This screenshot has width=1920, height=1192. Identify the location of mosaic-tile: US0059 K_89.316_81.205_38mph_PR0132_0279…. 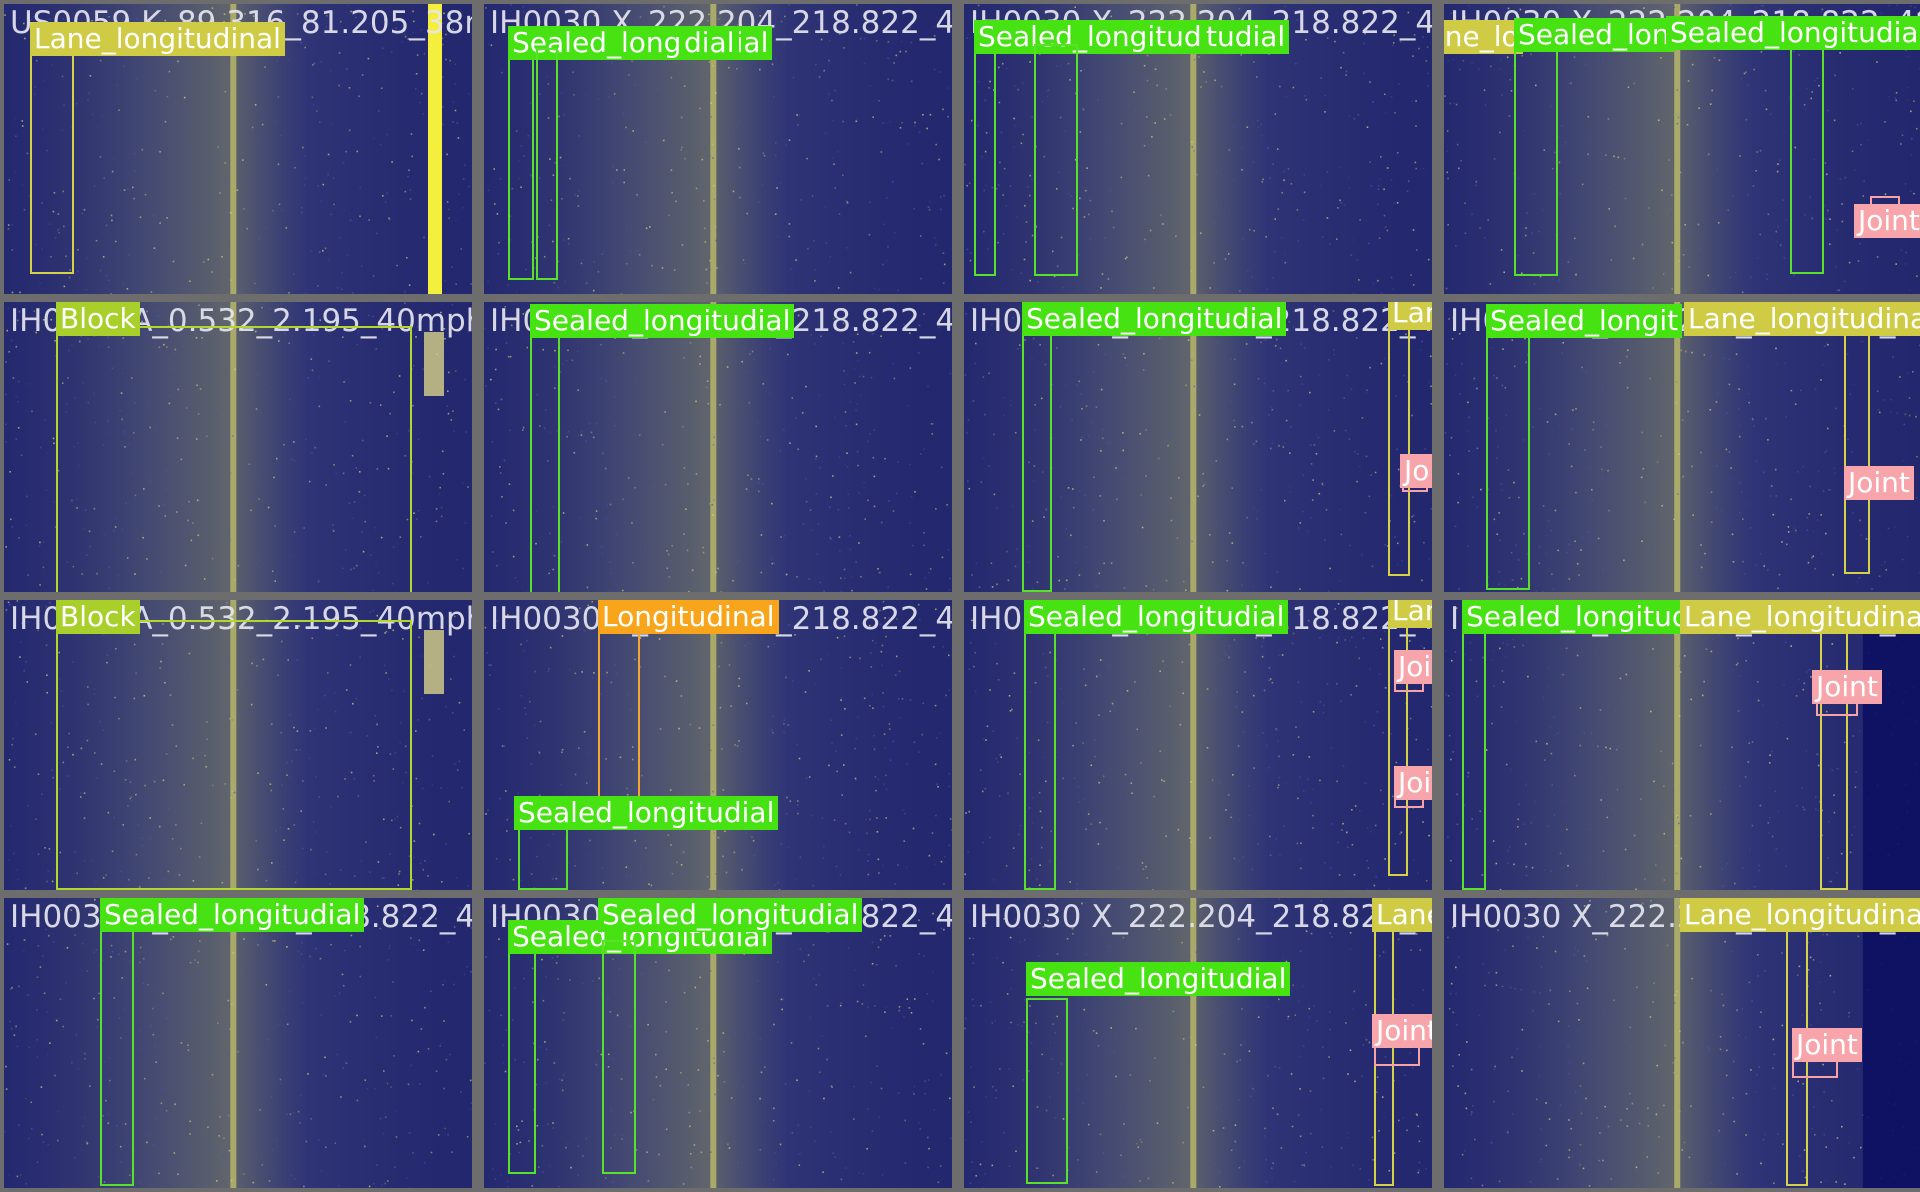
(238, 149).